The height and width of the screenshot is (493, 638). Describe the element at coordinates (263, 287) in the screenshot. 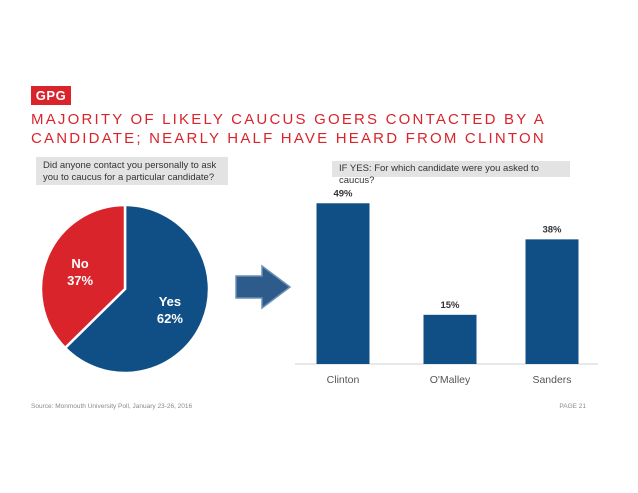

I see `right-arrow-icon` at that location.